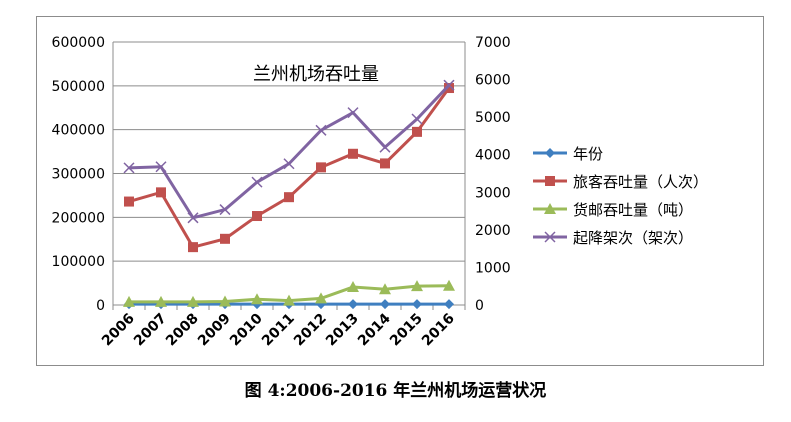  Describe the element at coordinates (493, 231) in the screenshot. I see `y-right-tick-label: 2000` at that location.